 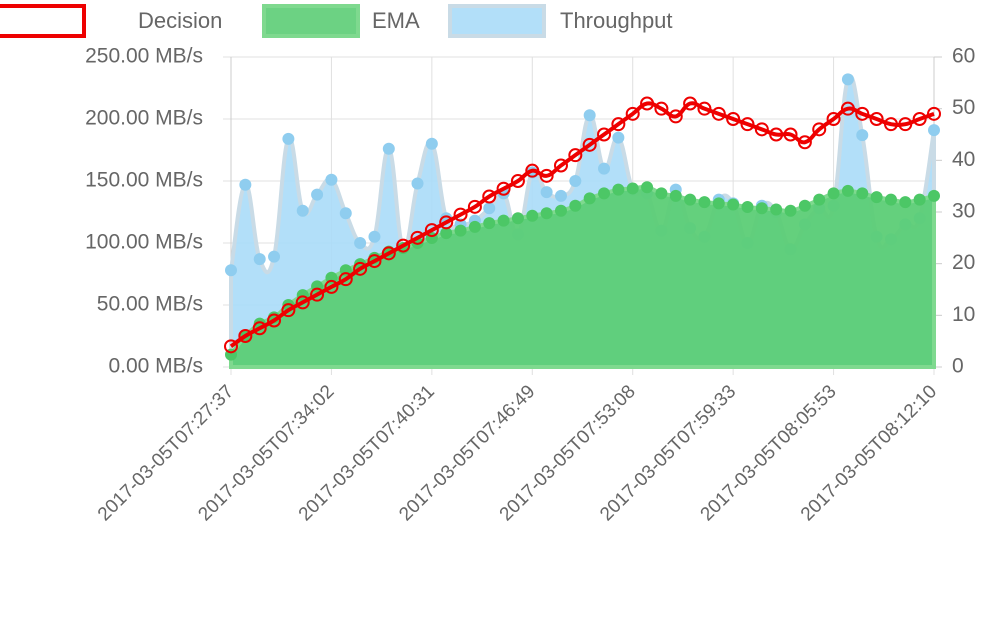 What do you see at coordinates (963, 211) in the screenshot?
I see `y2-tick-label: 30` at bounding box center [963, 211].